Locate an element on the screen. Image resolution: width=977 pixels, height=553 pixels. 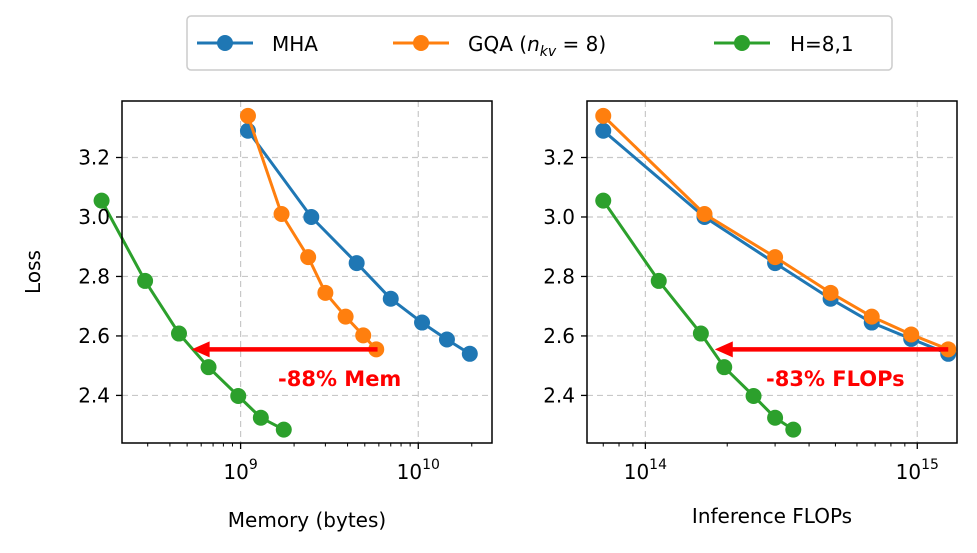
legend-label-gqa-sub: kv is located at coordinates (548, 52).